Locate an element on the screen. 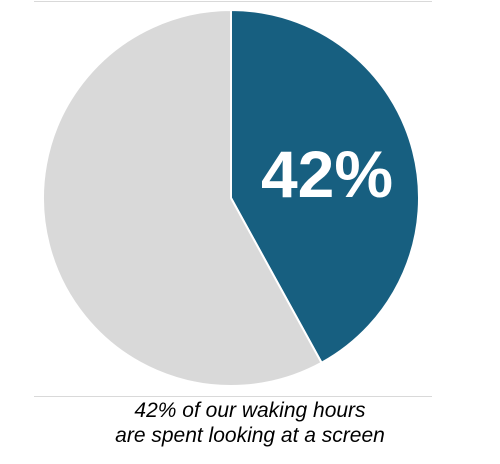 The width and height of the screenshot is (500, 464). top-divider is located at coordinates (233, 1).